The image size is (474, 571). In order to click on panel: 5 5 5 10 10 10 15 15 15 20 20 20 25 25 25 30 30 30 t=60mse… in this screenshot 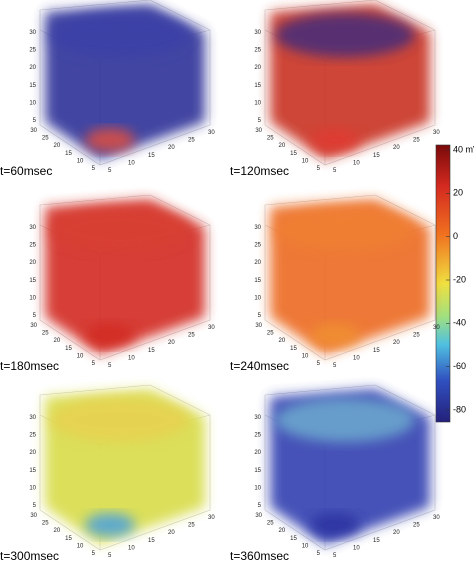, I will do `click(107, 89)`.